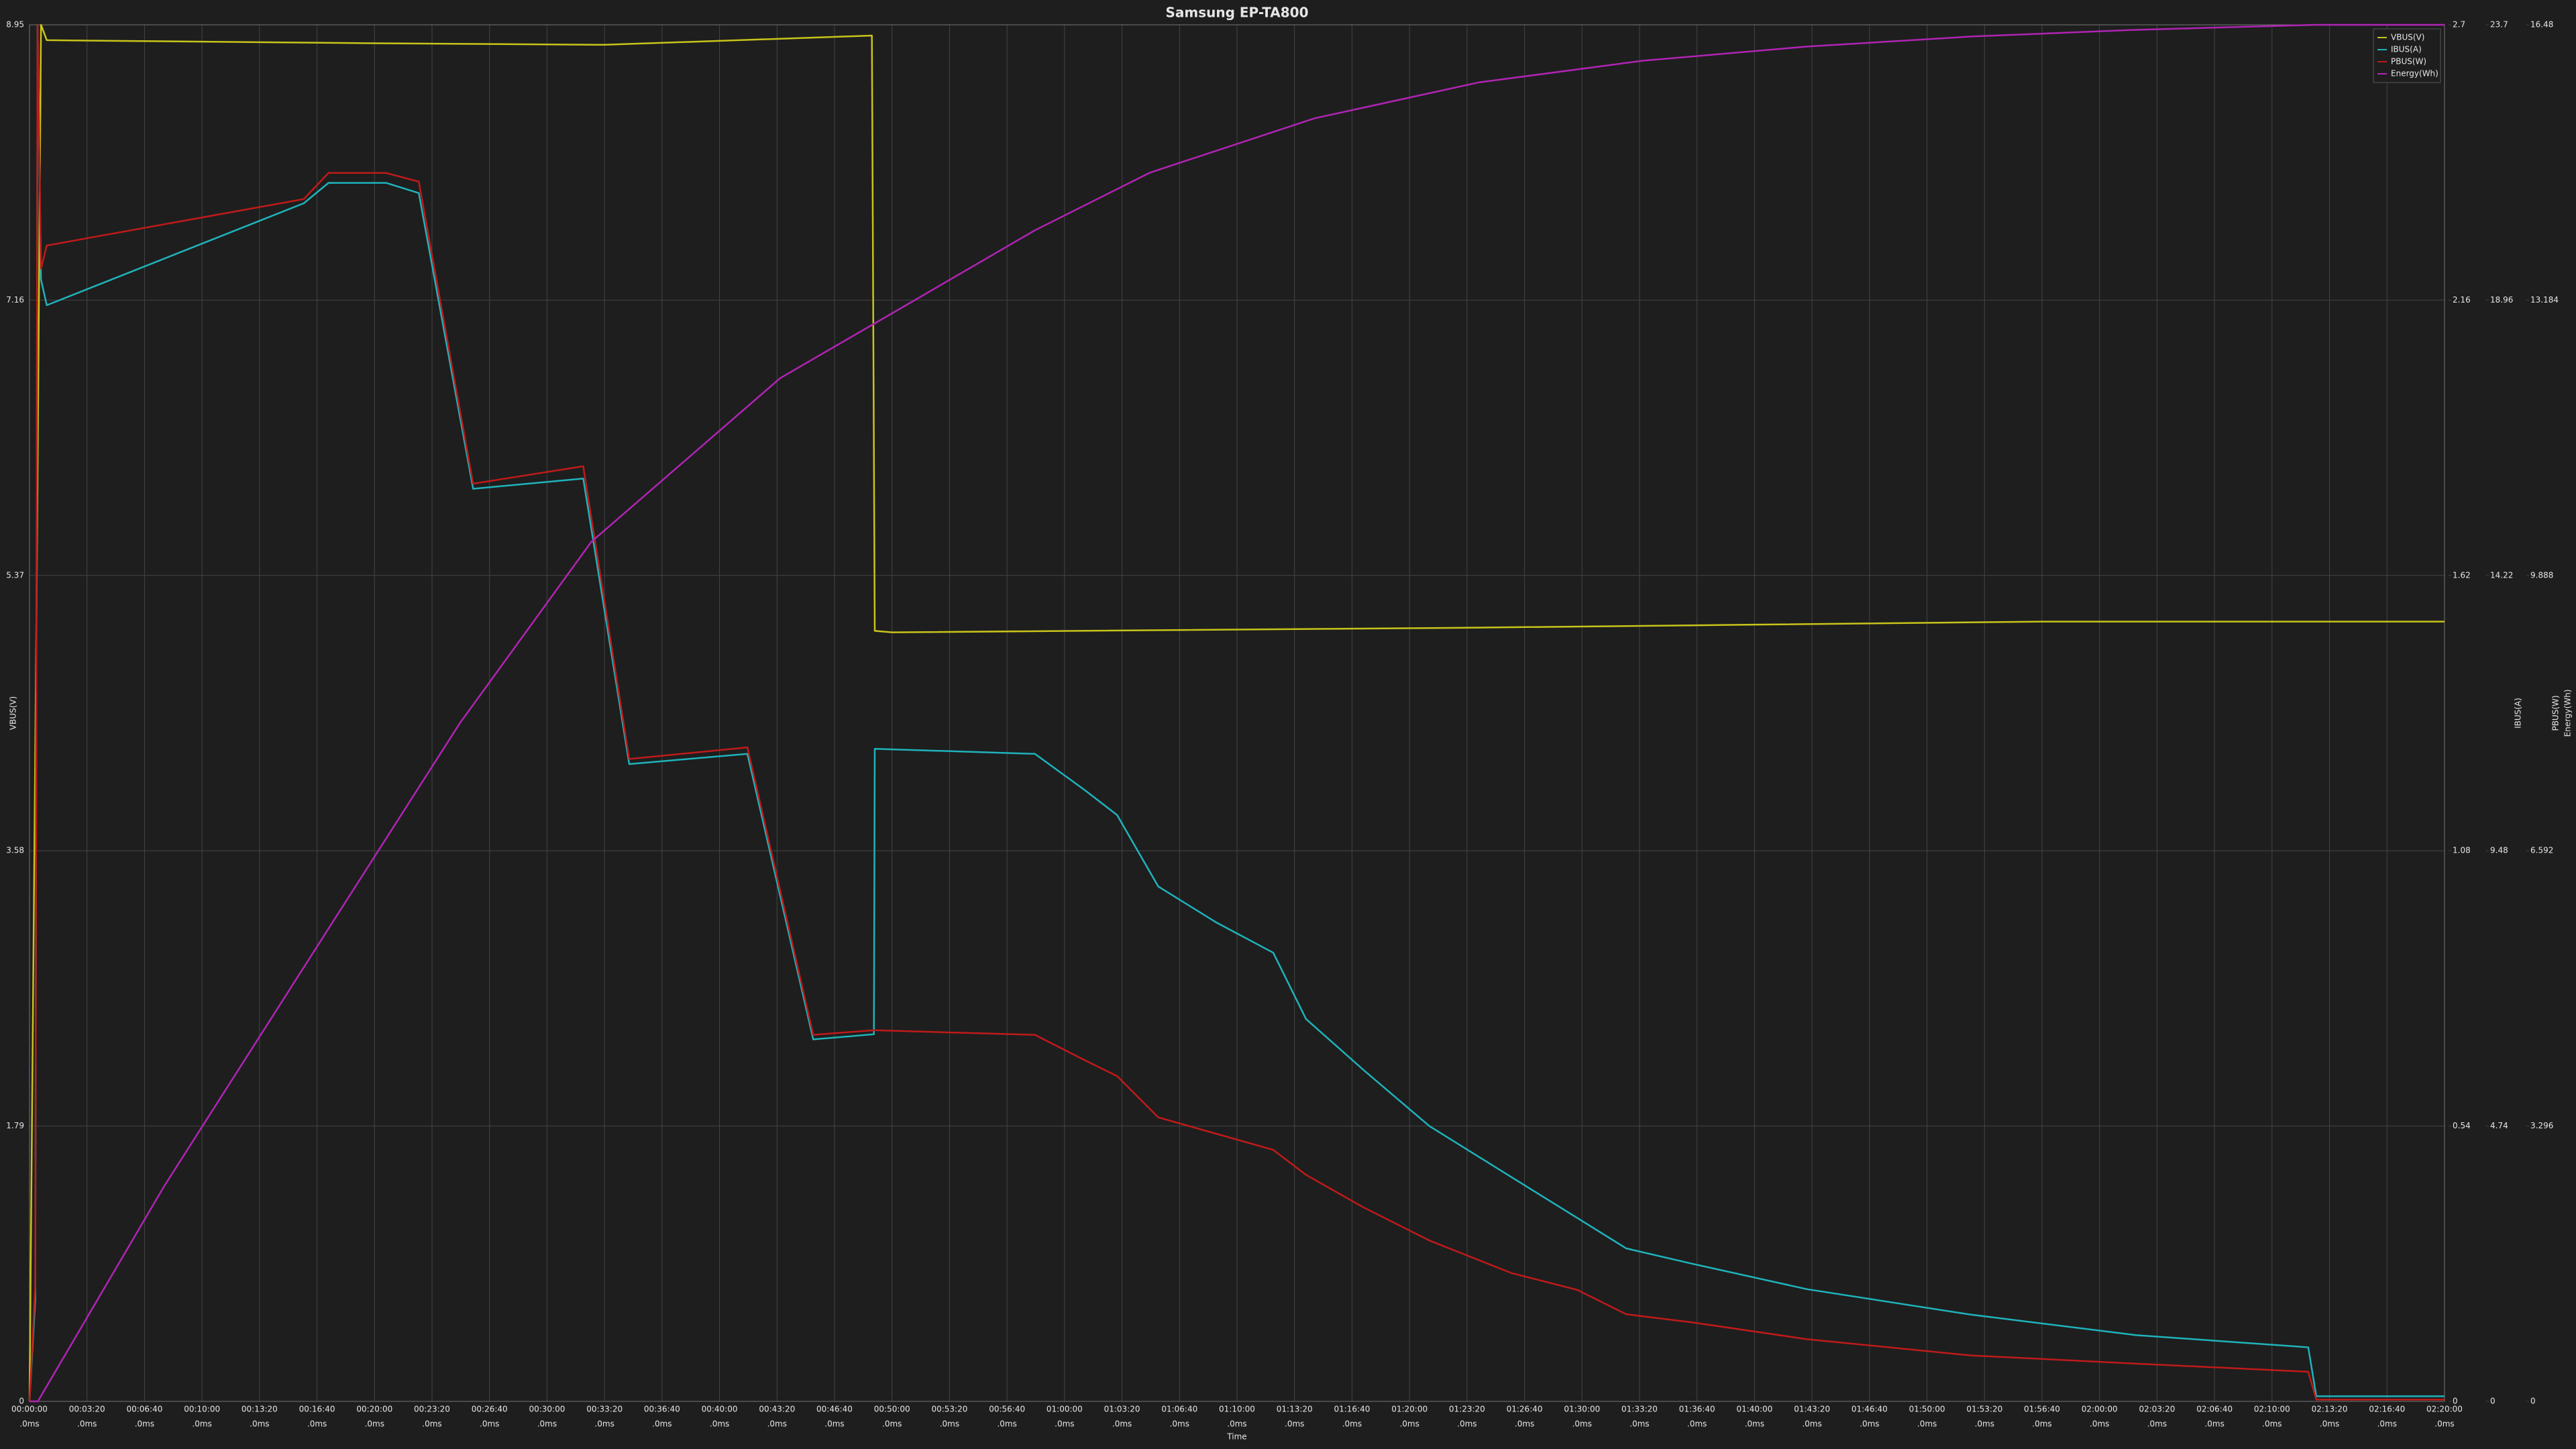  I want to click on x-tick-label: 00:13:20, so click(259, 1409).